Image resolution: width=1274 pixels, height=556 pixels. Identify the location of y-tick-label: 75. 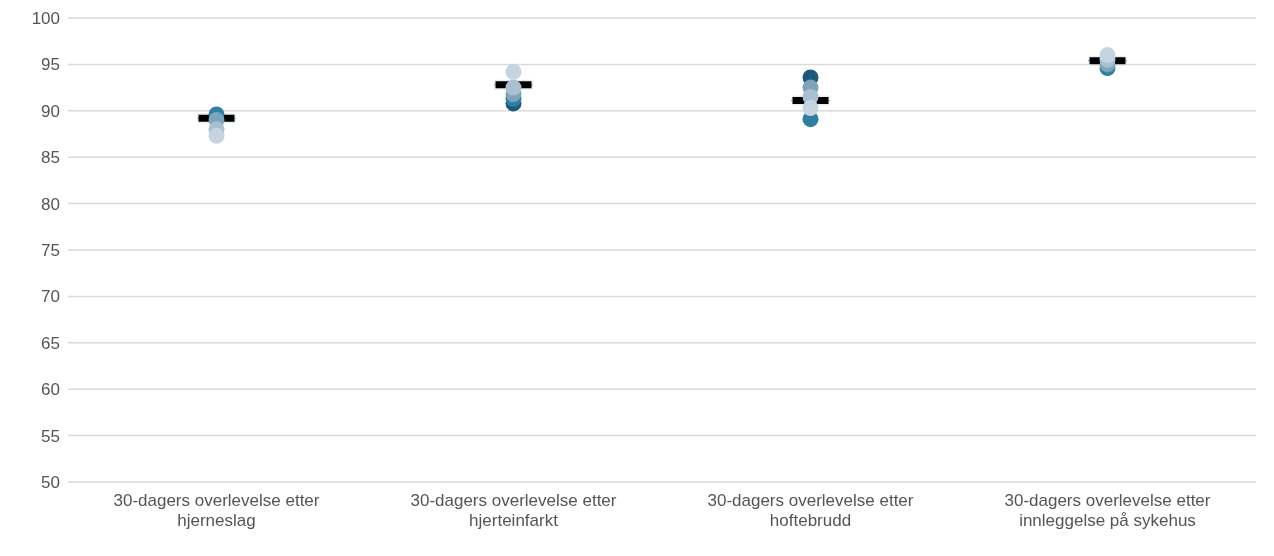
(50, 251).